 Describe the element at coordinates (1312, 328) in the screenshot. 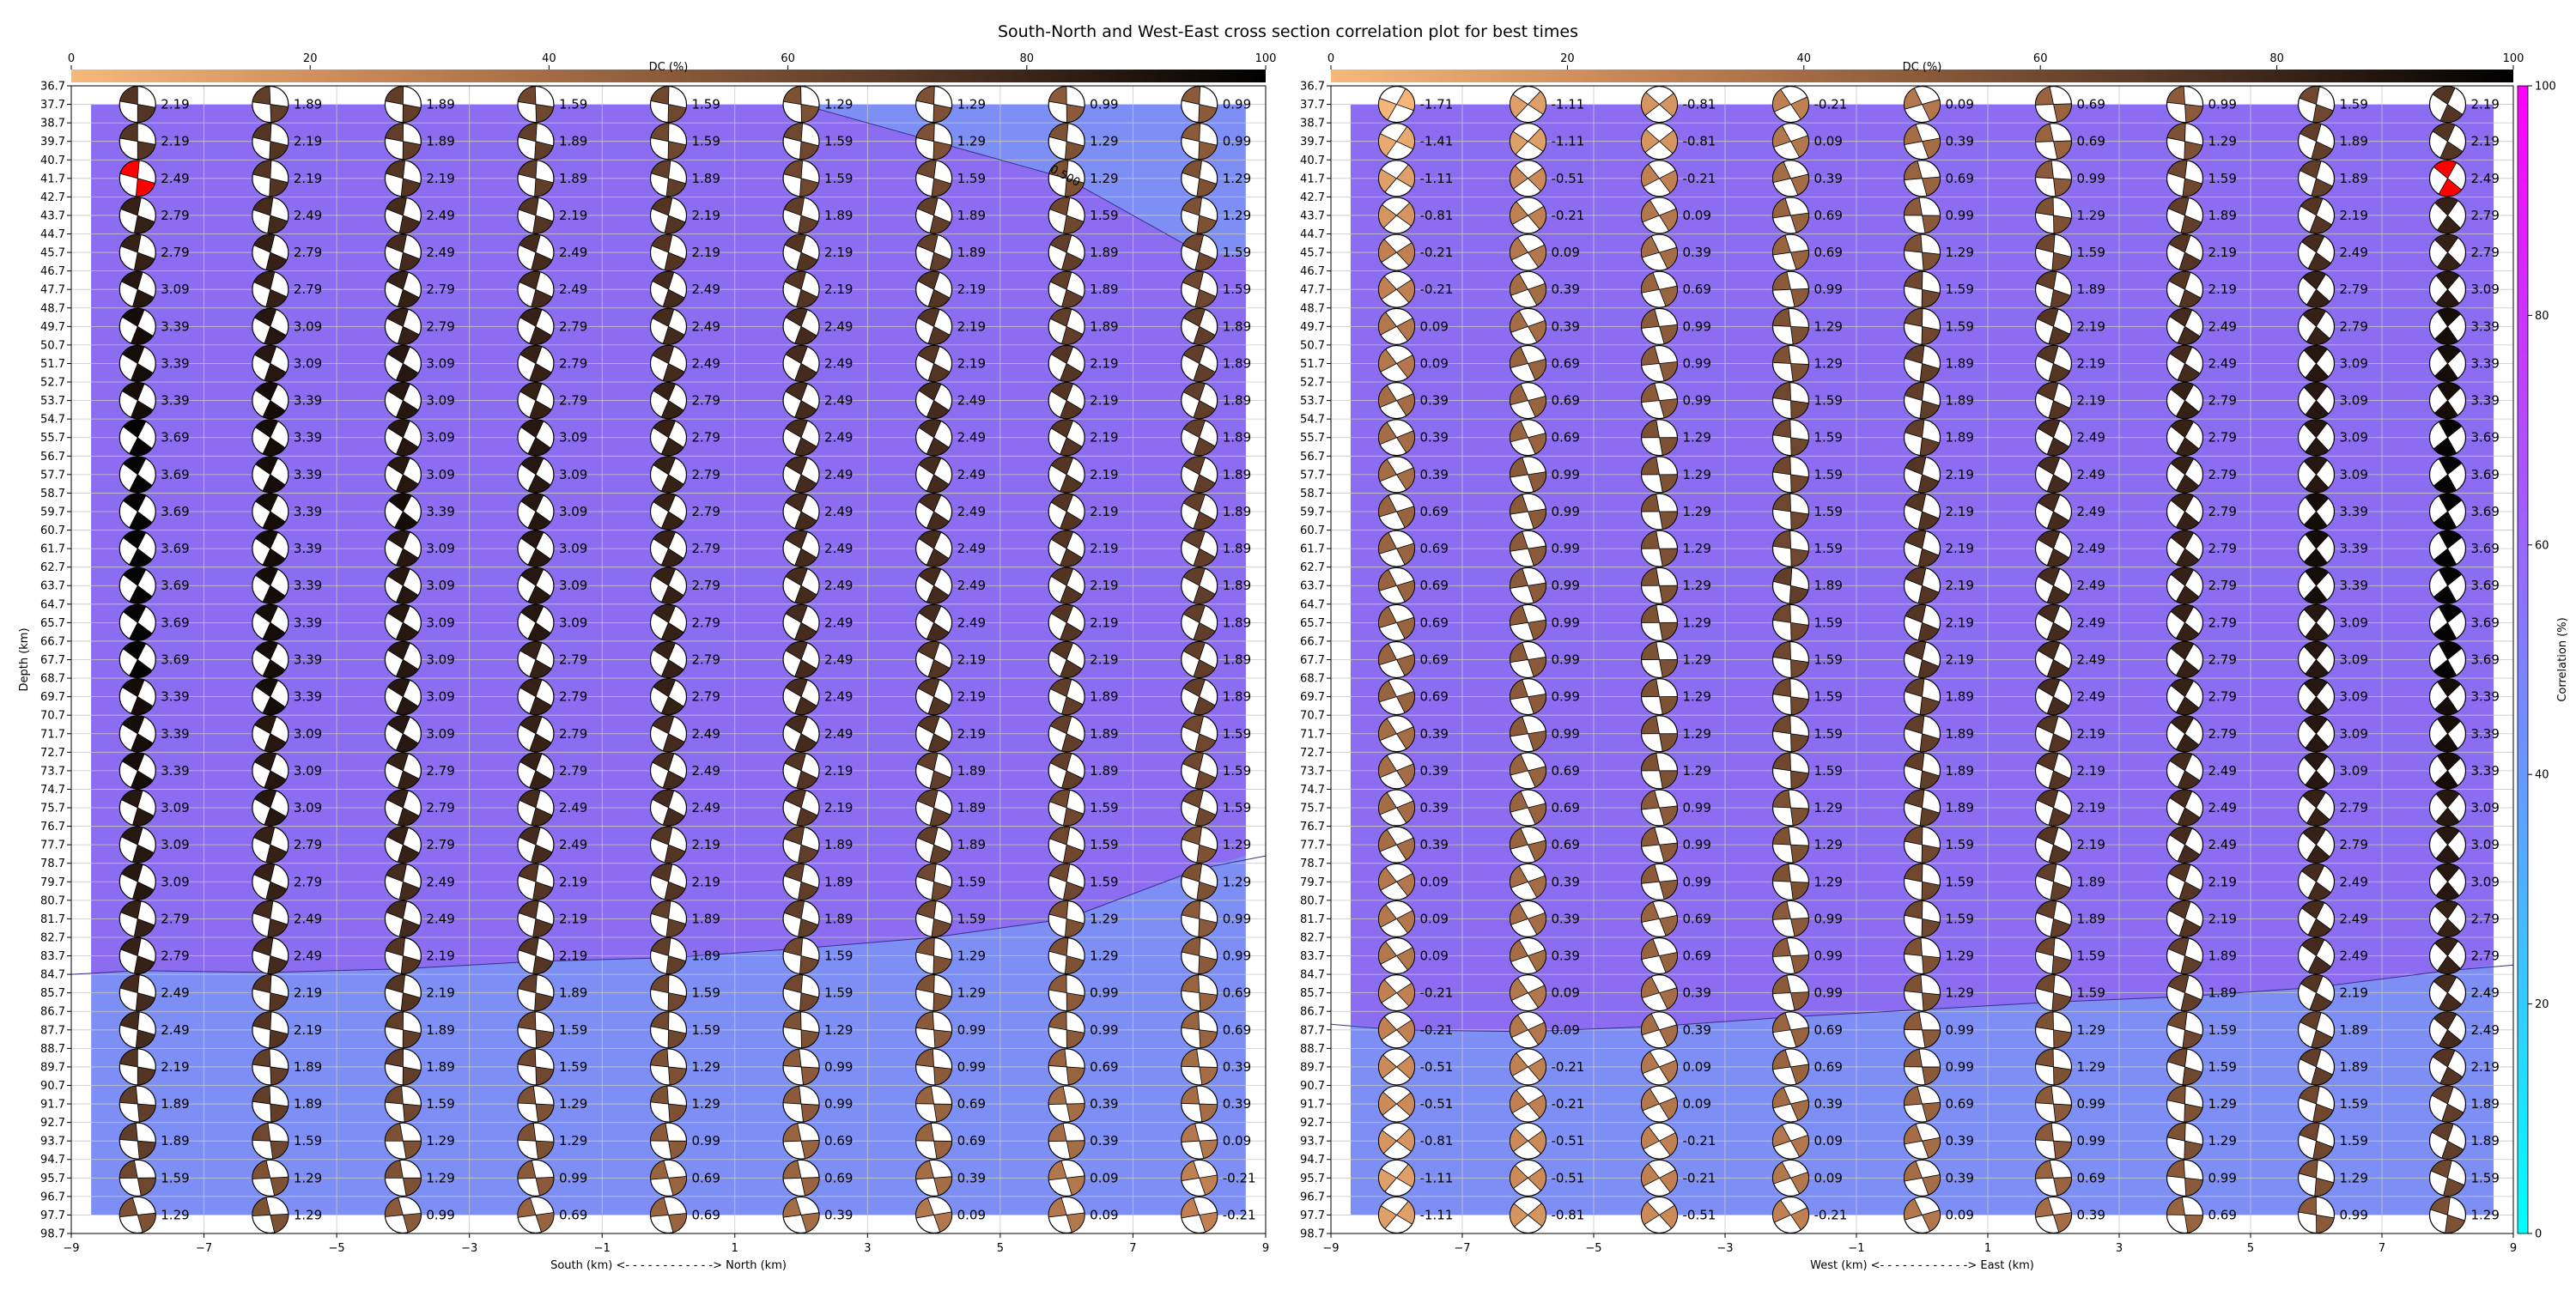

I see `y-tick-label: 49.7` at that location.